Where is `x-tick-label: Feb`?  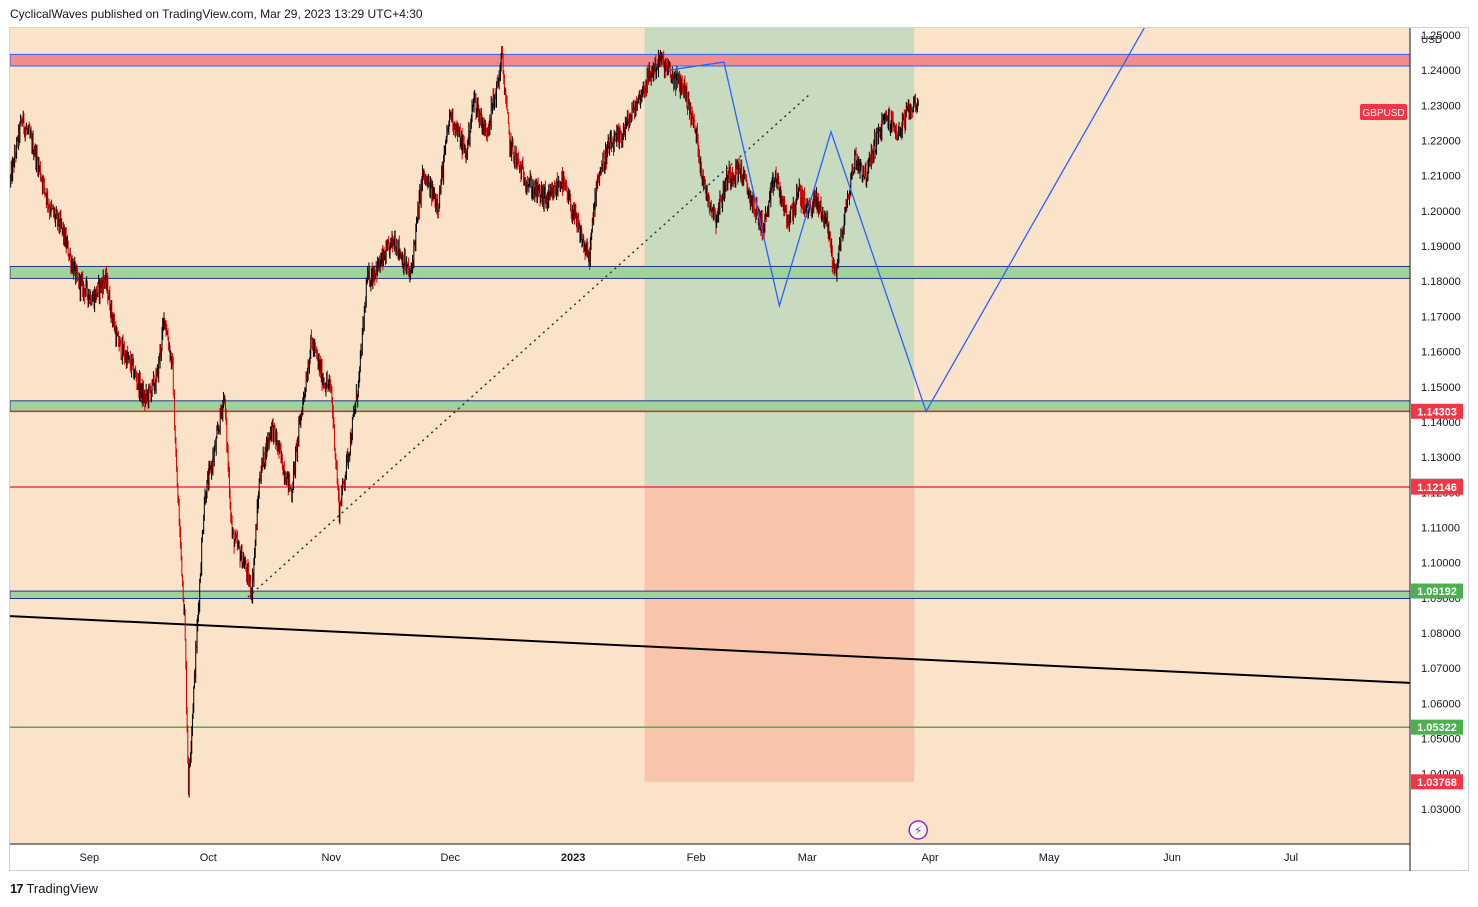
x-tick-label: Feb is located at coordinates (696, 858).